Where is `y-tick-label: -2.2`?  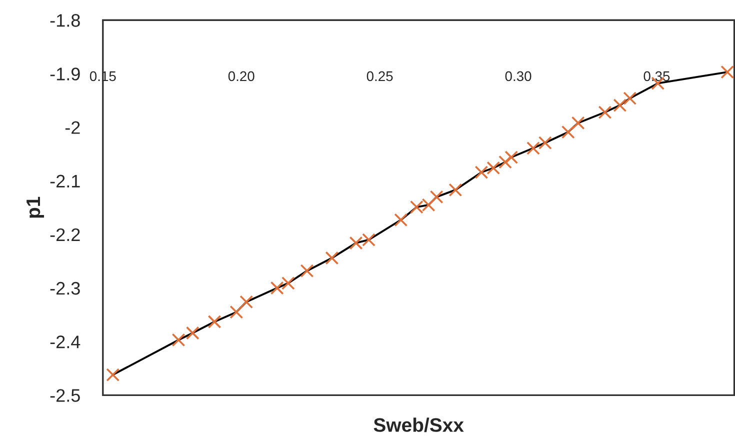 y-tick-label: -2.2 is located at coordinates (65, 234).